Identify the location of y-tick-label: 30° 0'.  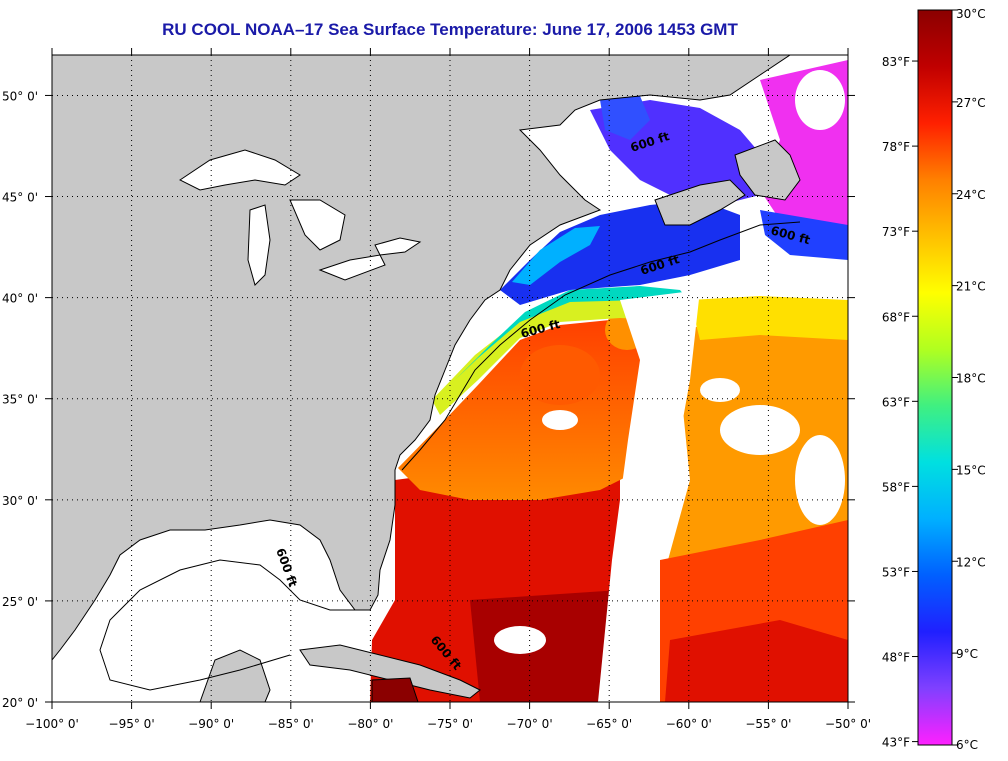
(20, 501).